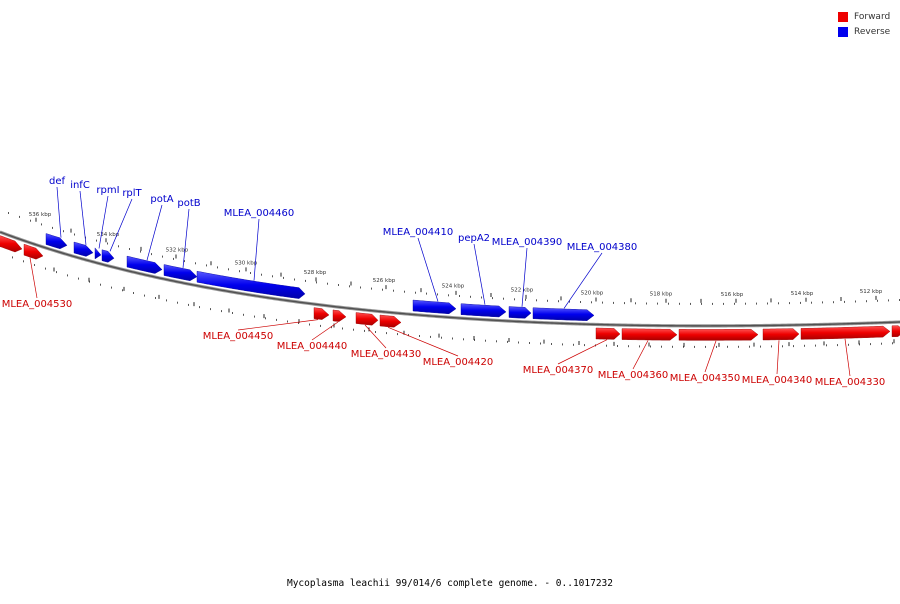 The image size is (900, 604). Describe the element at coordinates (802, 294) in the screenshot. I see `scale-label: 514 kbp` at that location.